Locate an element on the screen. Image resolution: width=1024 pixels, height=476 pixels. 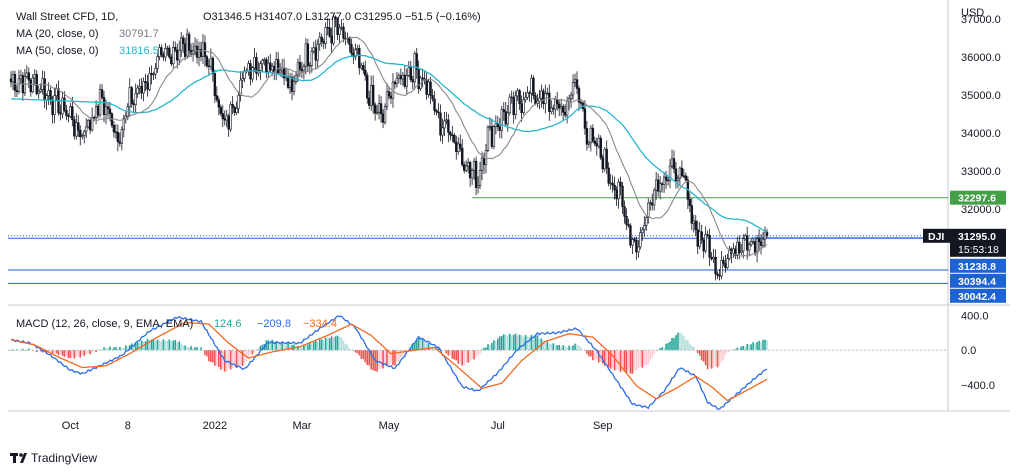
ma20-legend-label: MA (20, close, 0) is located at coordinates (57, 34).